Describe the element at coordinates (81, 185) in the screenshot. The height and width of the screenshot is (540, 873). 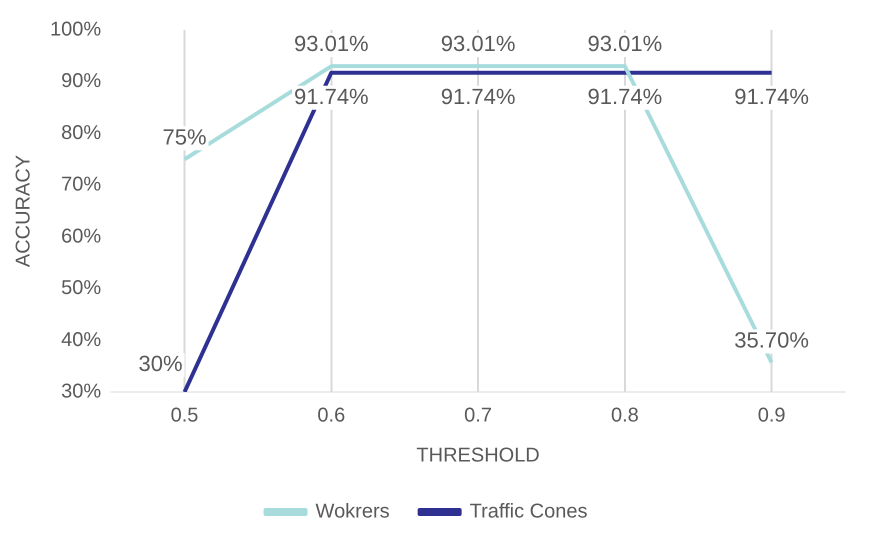
I see `y-tick-label: 70%` at that location.